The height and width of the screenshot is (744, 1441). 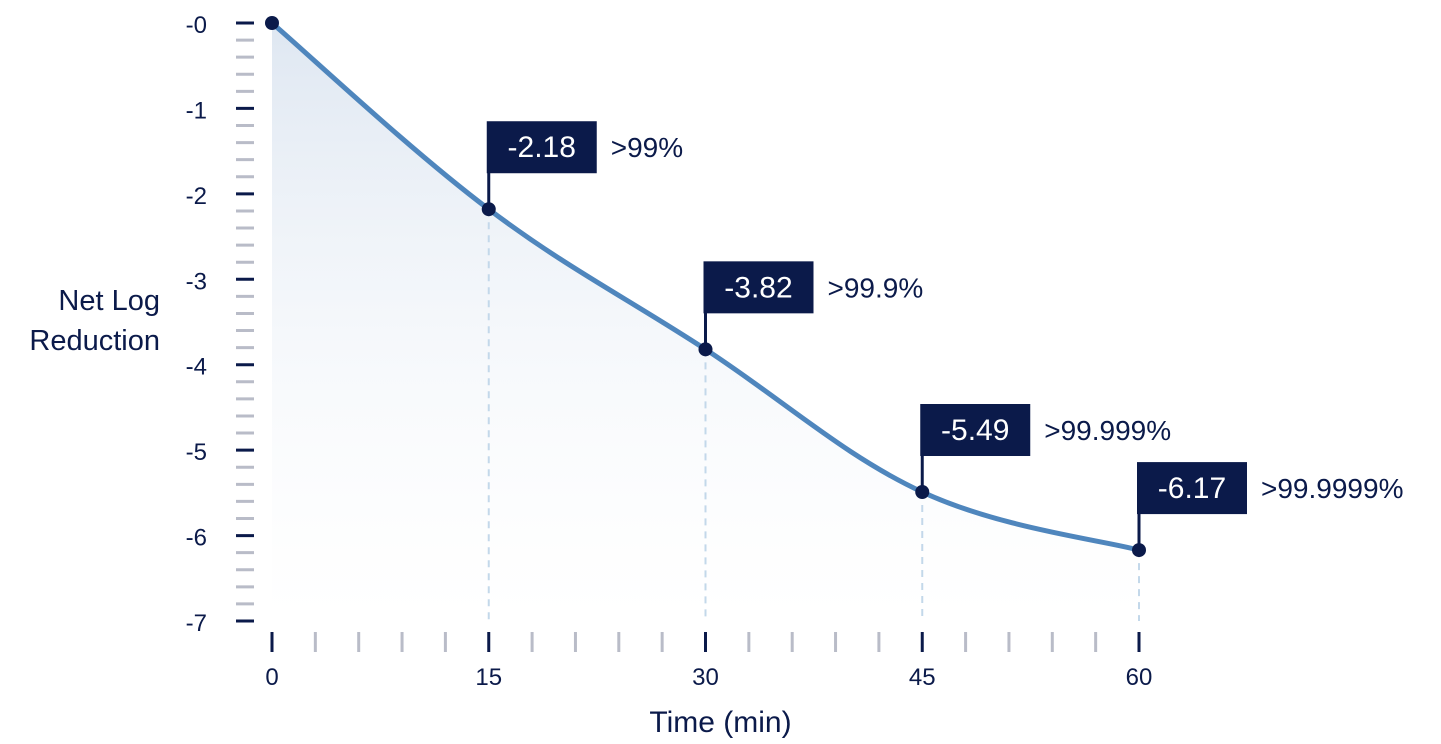 What do you see at coordinates (196, 452) in the screenshot?
I see `y-tick-label-5: -5` at bounding box center [196, 452].